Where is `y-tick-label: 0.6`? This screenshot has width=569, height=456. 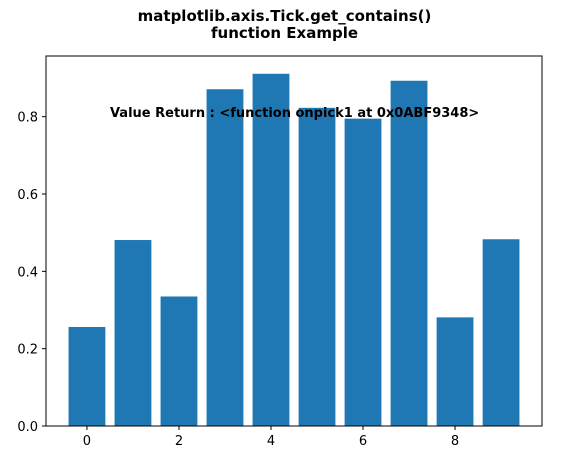 y-tick-label: 0.6 is located at coordinates (27, 195).